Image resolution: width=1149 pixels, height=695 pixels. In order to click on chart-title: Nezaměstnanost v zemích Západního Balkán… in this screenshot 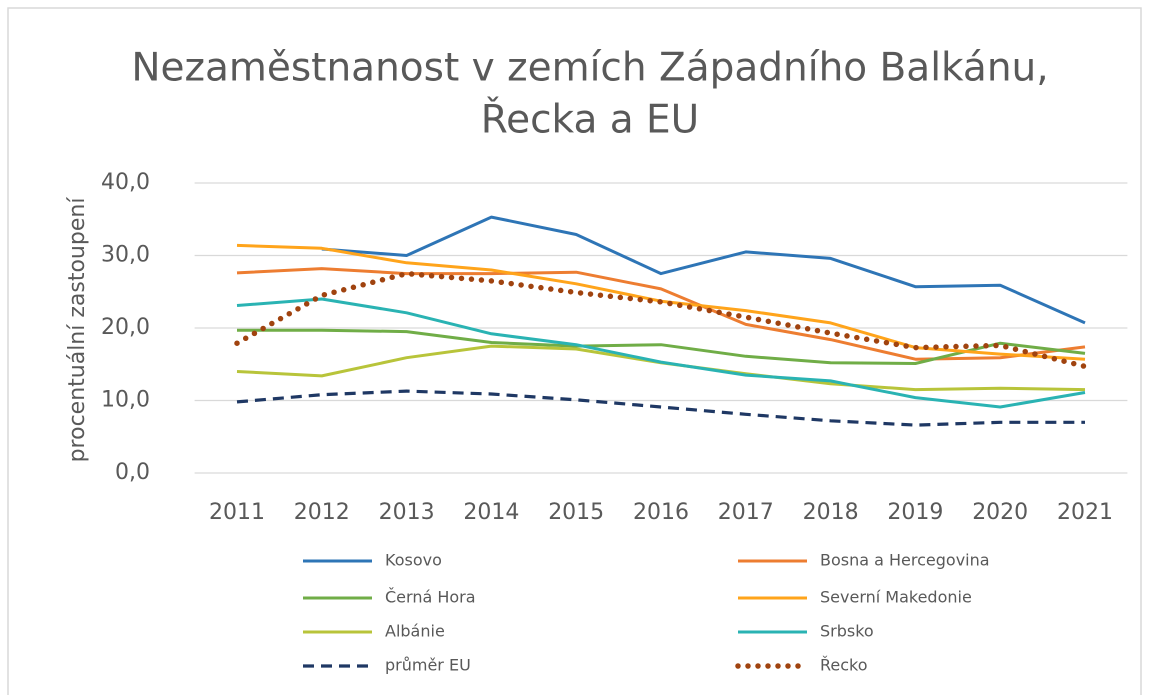, I will do `click(589, 68)`.